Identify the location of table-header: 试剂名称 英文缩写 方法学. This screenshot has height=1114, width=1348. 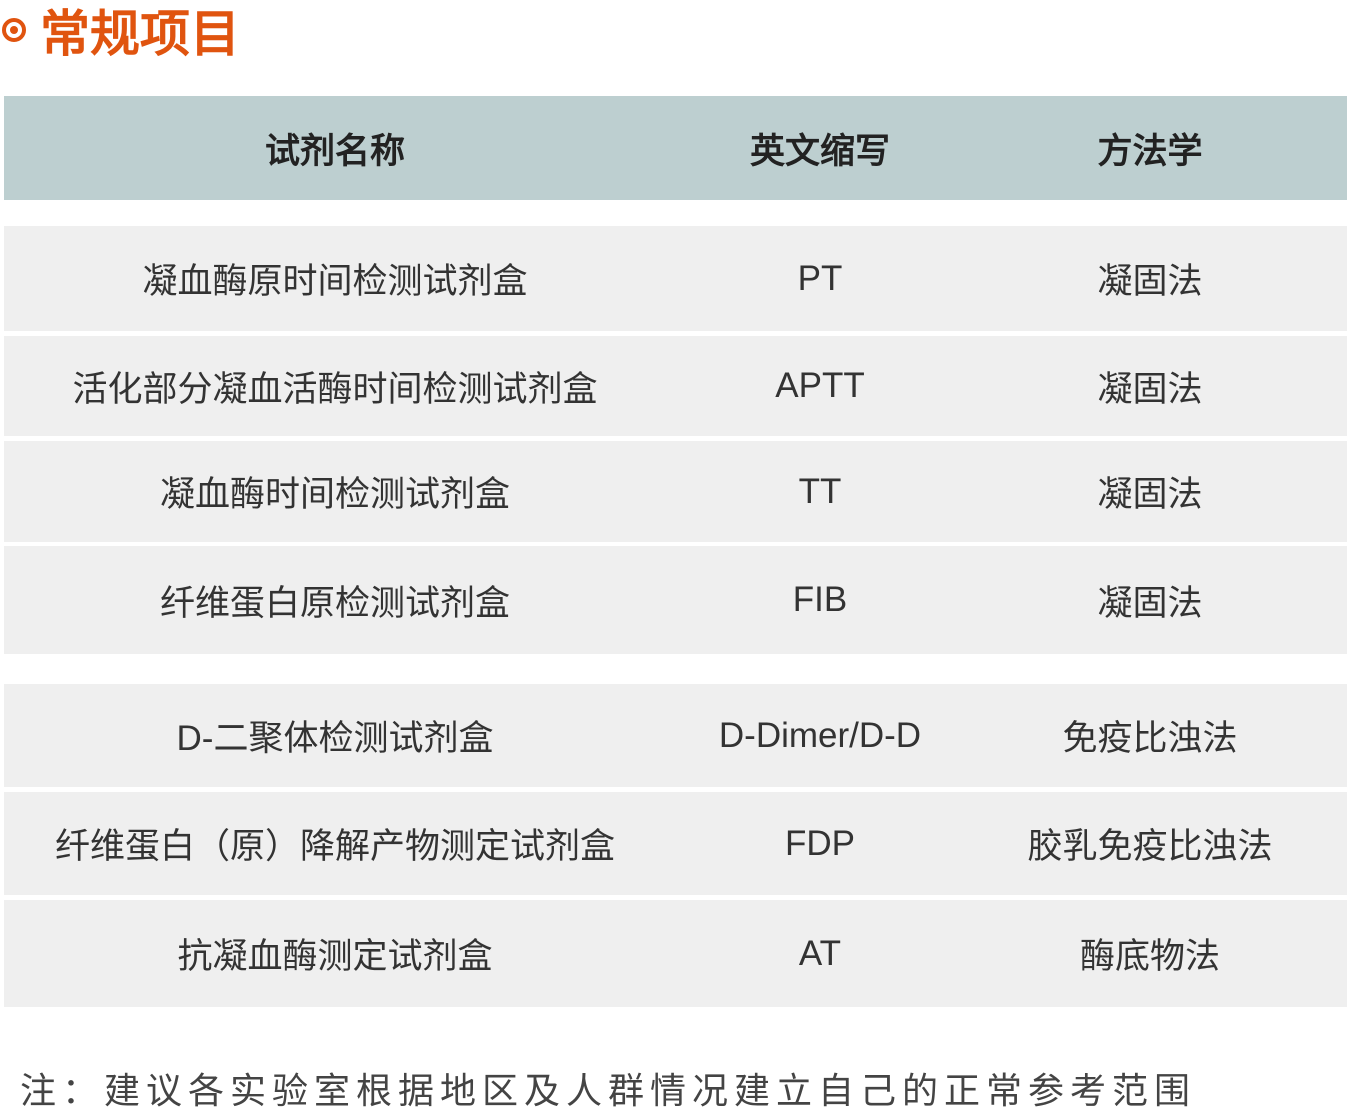
(675, 148).